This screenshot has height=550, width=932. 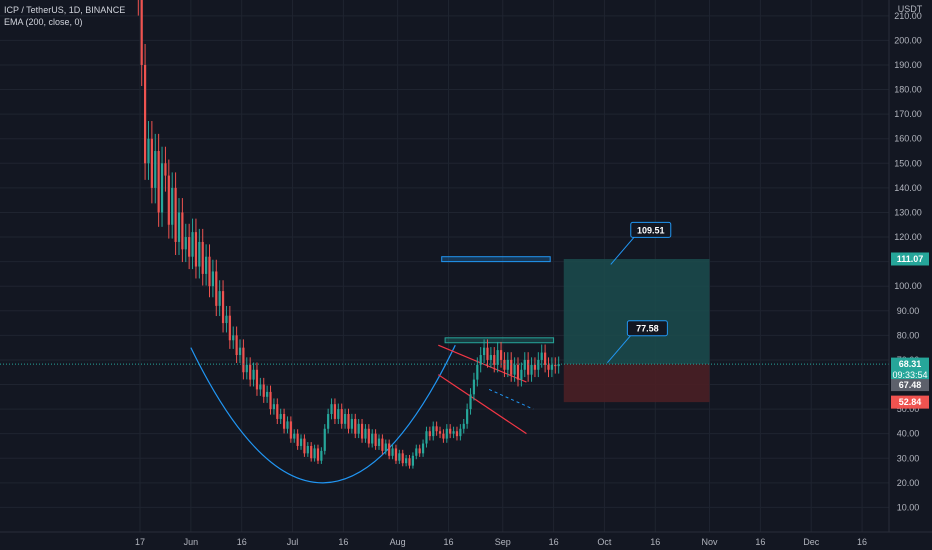 I want to click on y-tick-label: 50.00, so click(x=908, y=409).